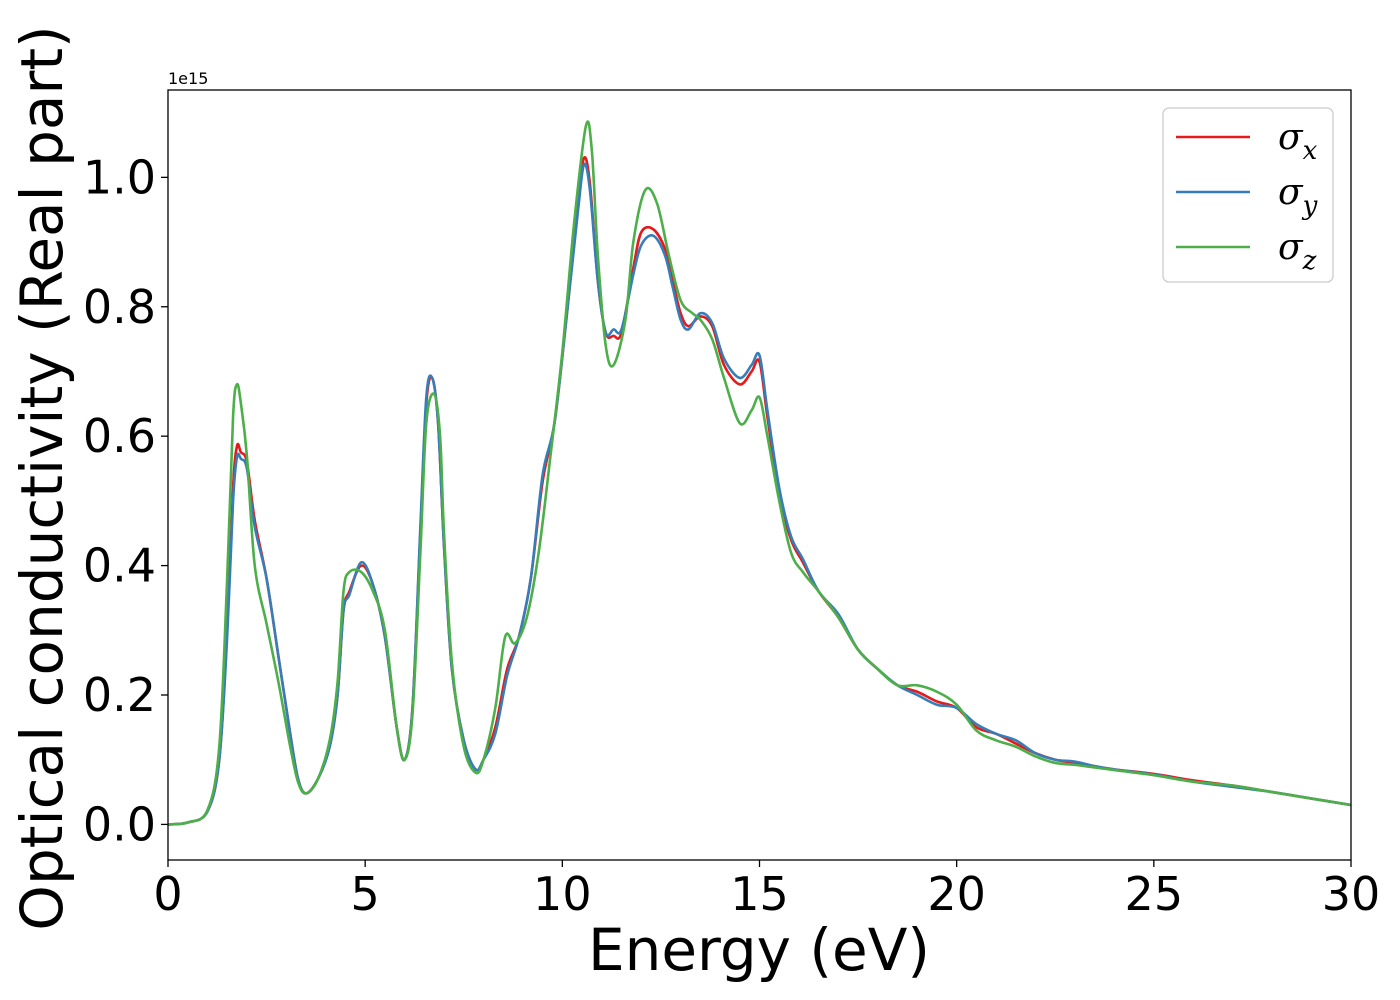 This screenshot has height=1000, width=1400. What do you see at coordinates (119, 695) in the screenshot?
I see `y-tick-label: 0.2` at bounding box center [119, 695].